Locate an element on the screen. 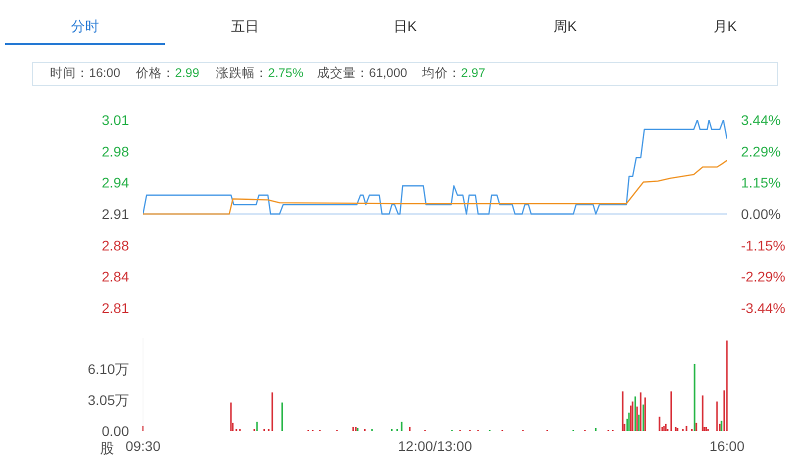 This screenshot has height=468, width=793. text: 分时 is located at coordinates (85, 27).